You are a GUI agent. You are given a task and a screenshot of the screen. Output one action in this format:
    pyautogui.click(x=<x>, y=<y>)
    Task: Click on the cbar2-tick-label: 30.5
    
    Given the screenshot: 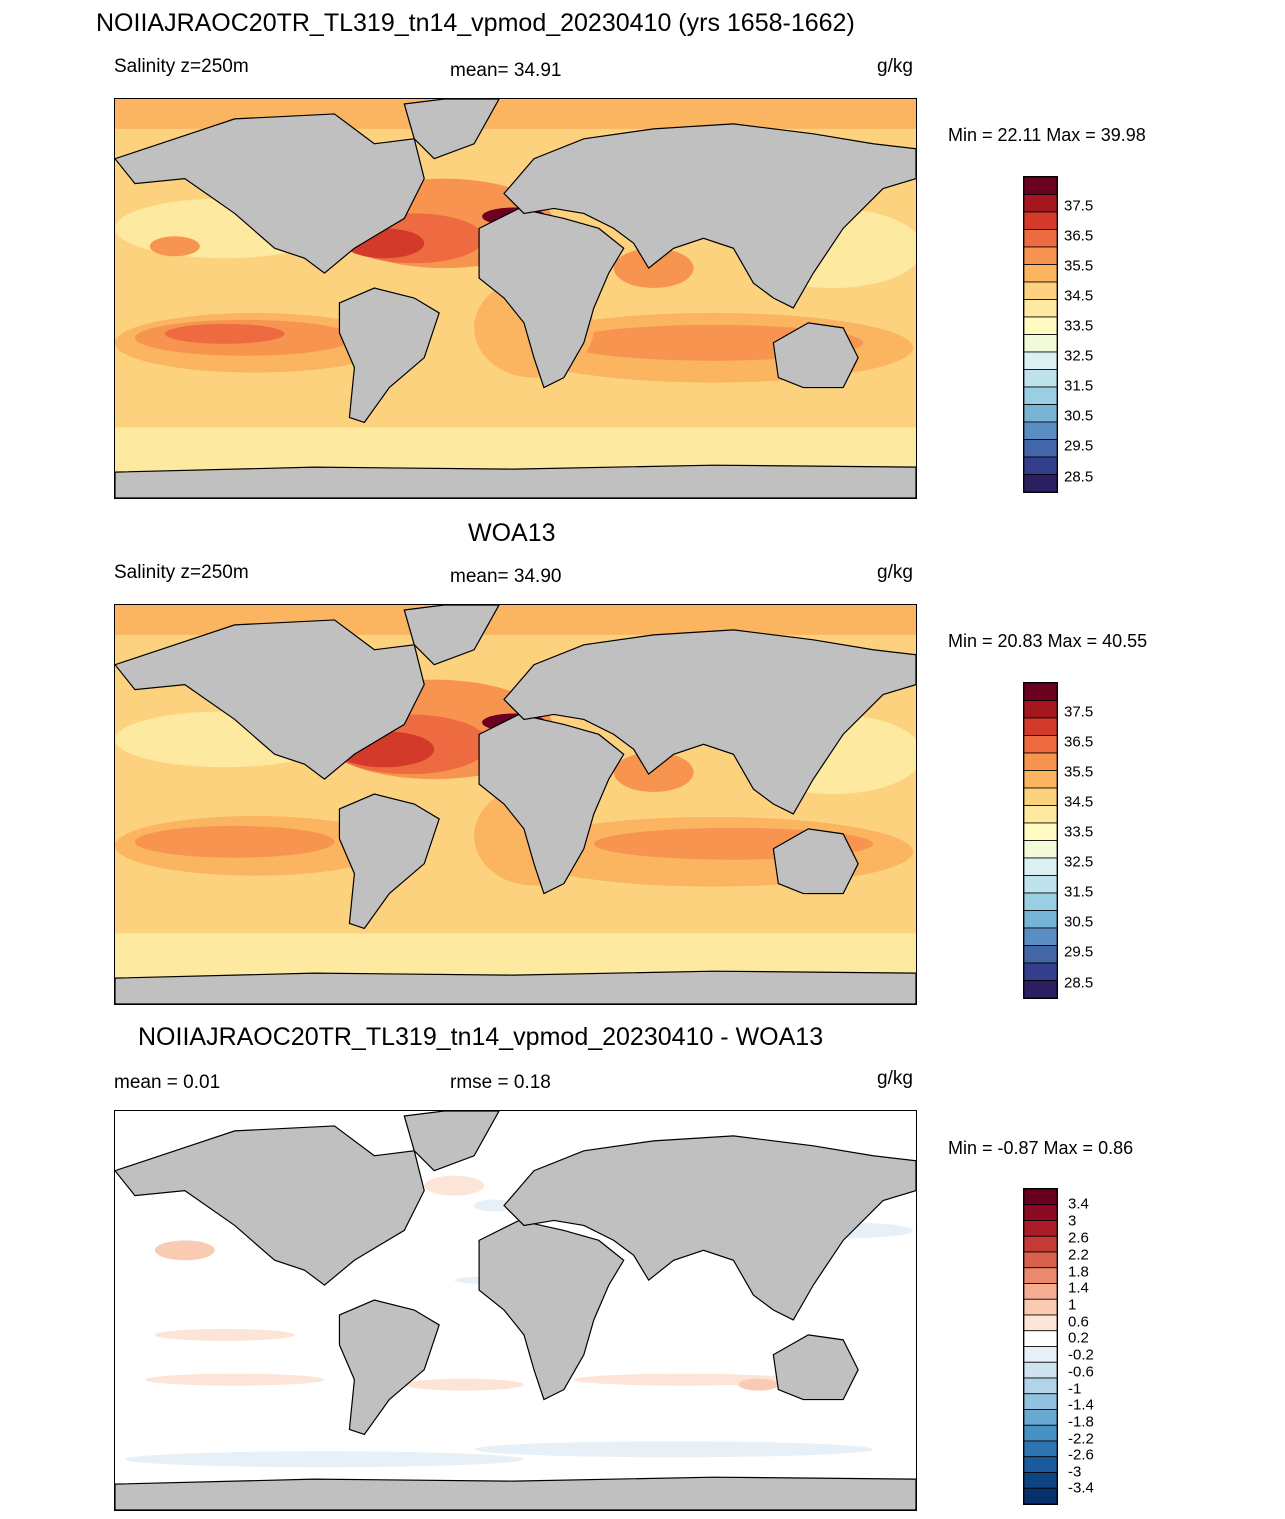 What is the action you would take?
    pyautogui.click(x=1079, y=922)
    